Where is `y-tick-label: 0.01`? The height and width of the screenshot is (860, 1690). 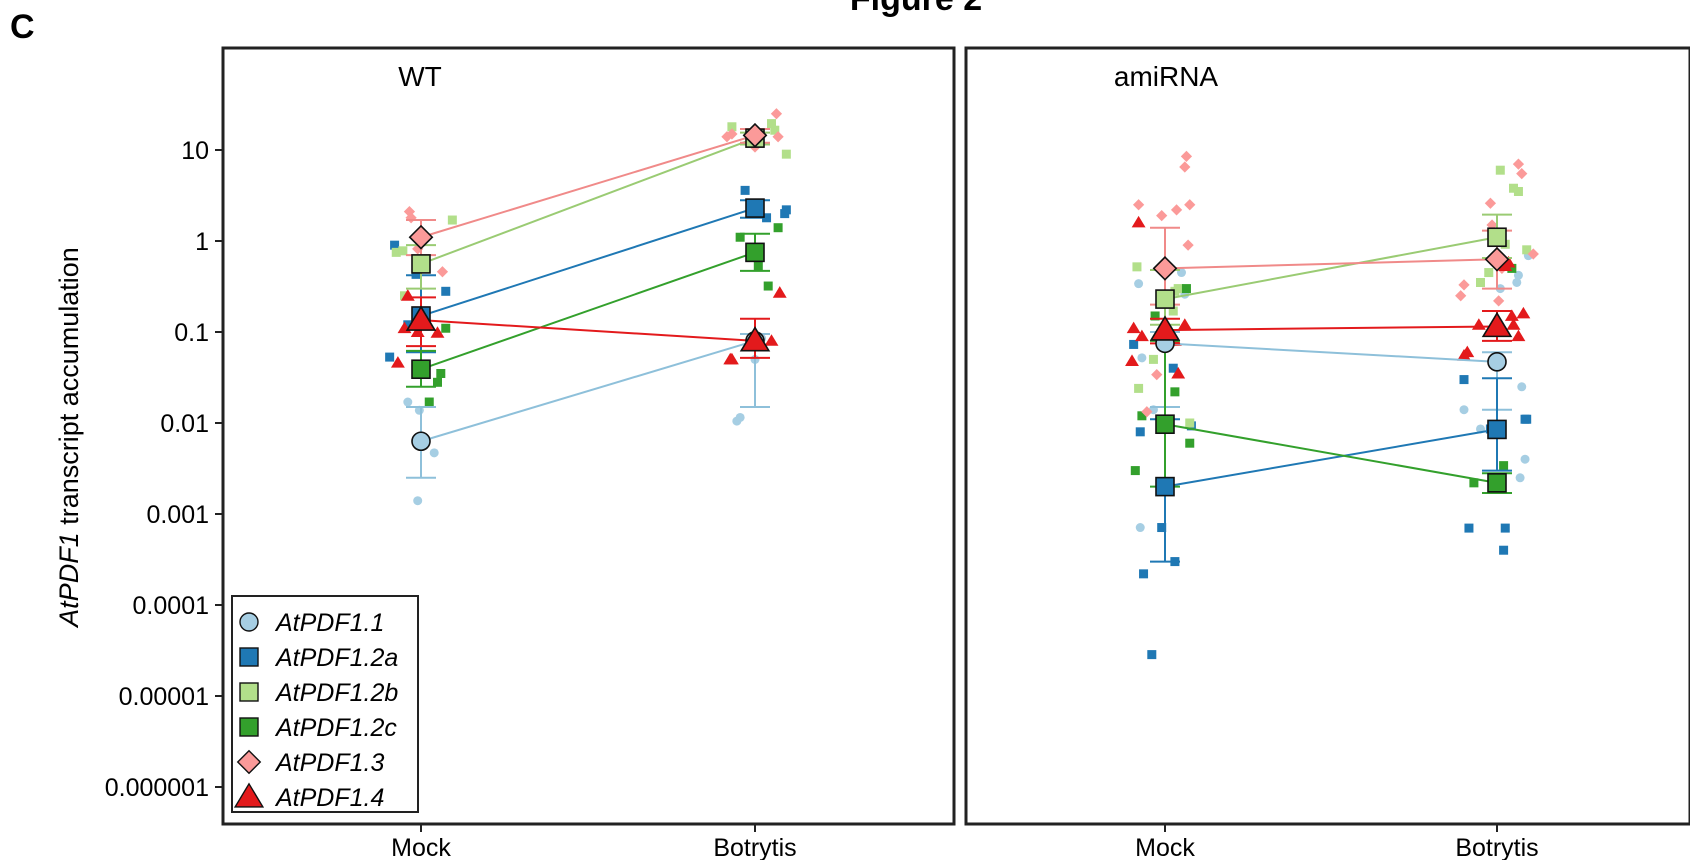 y-tick-label: 0.01 is located at coordinates (184, 424).